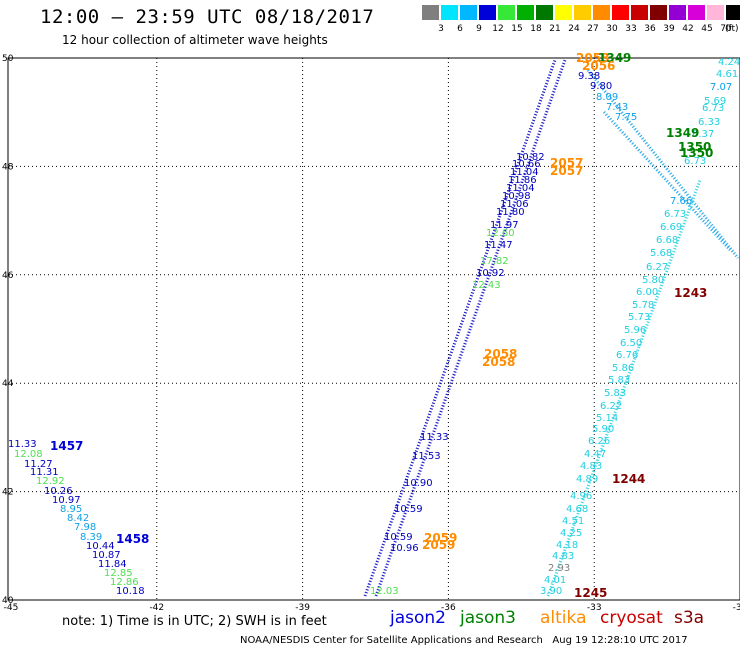  Describe the element at coordinates (592, 58) in the screenshot. I see `pass-time-label: 2058` at that location.